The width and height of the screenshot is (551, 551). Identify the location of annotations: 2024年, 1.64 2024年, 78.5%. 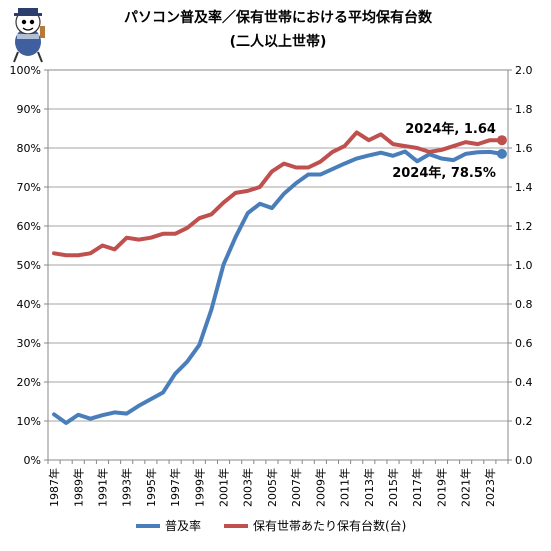
(449, 151).